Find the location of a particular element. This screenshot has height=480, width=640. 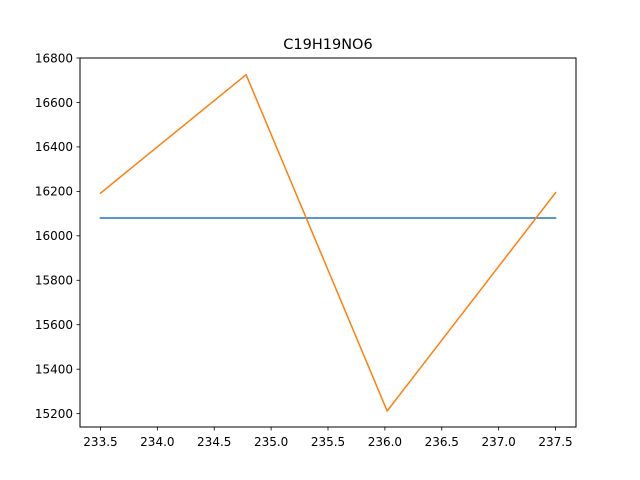

y-tick-label: 16400 is located at coordinates (54, 147).